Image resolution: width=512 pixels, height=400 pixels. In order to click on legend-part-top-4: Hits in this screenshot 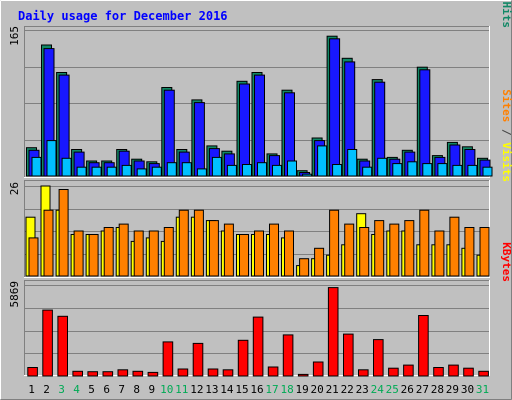, I will do `click(506, 15)`.